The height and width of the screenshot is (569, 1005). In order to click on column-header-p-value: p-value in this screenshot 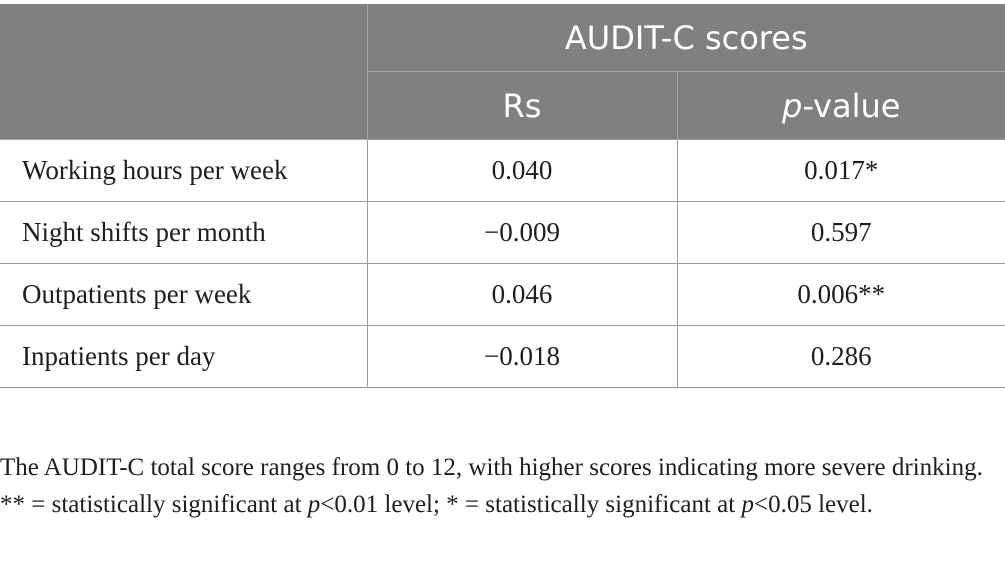, I will do `click(841, 105)`.